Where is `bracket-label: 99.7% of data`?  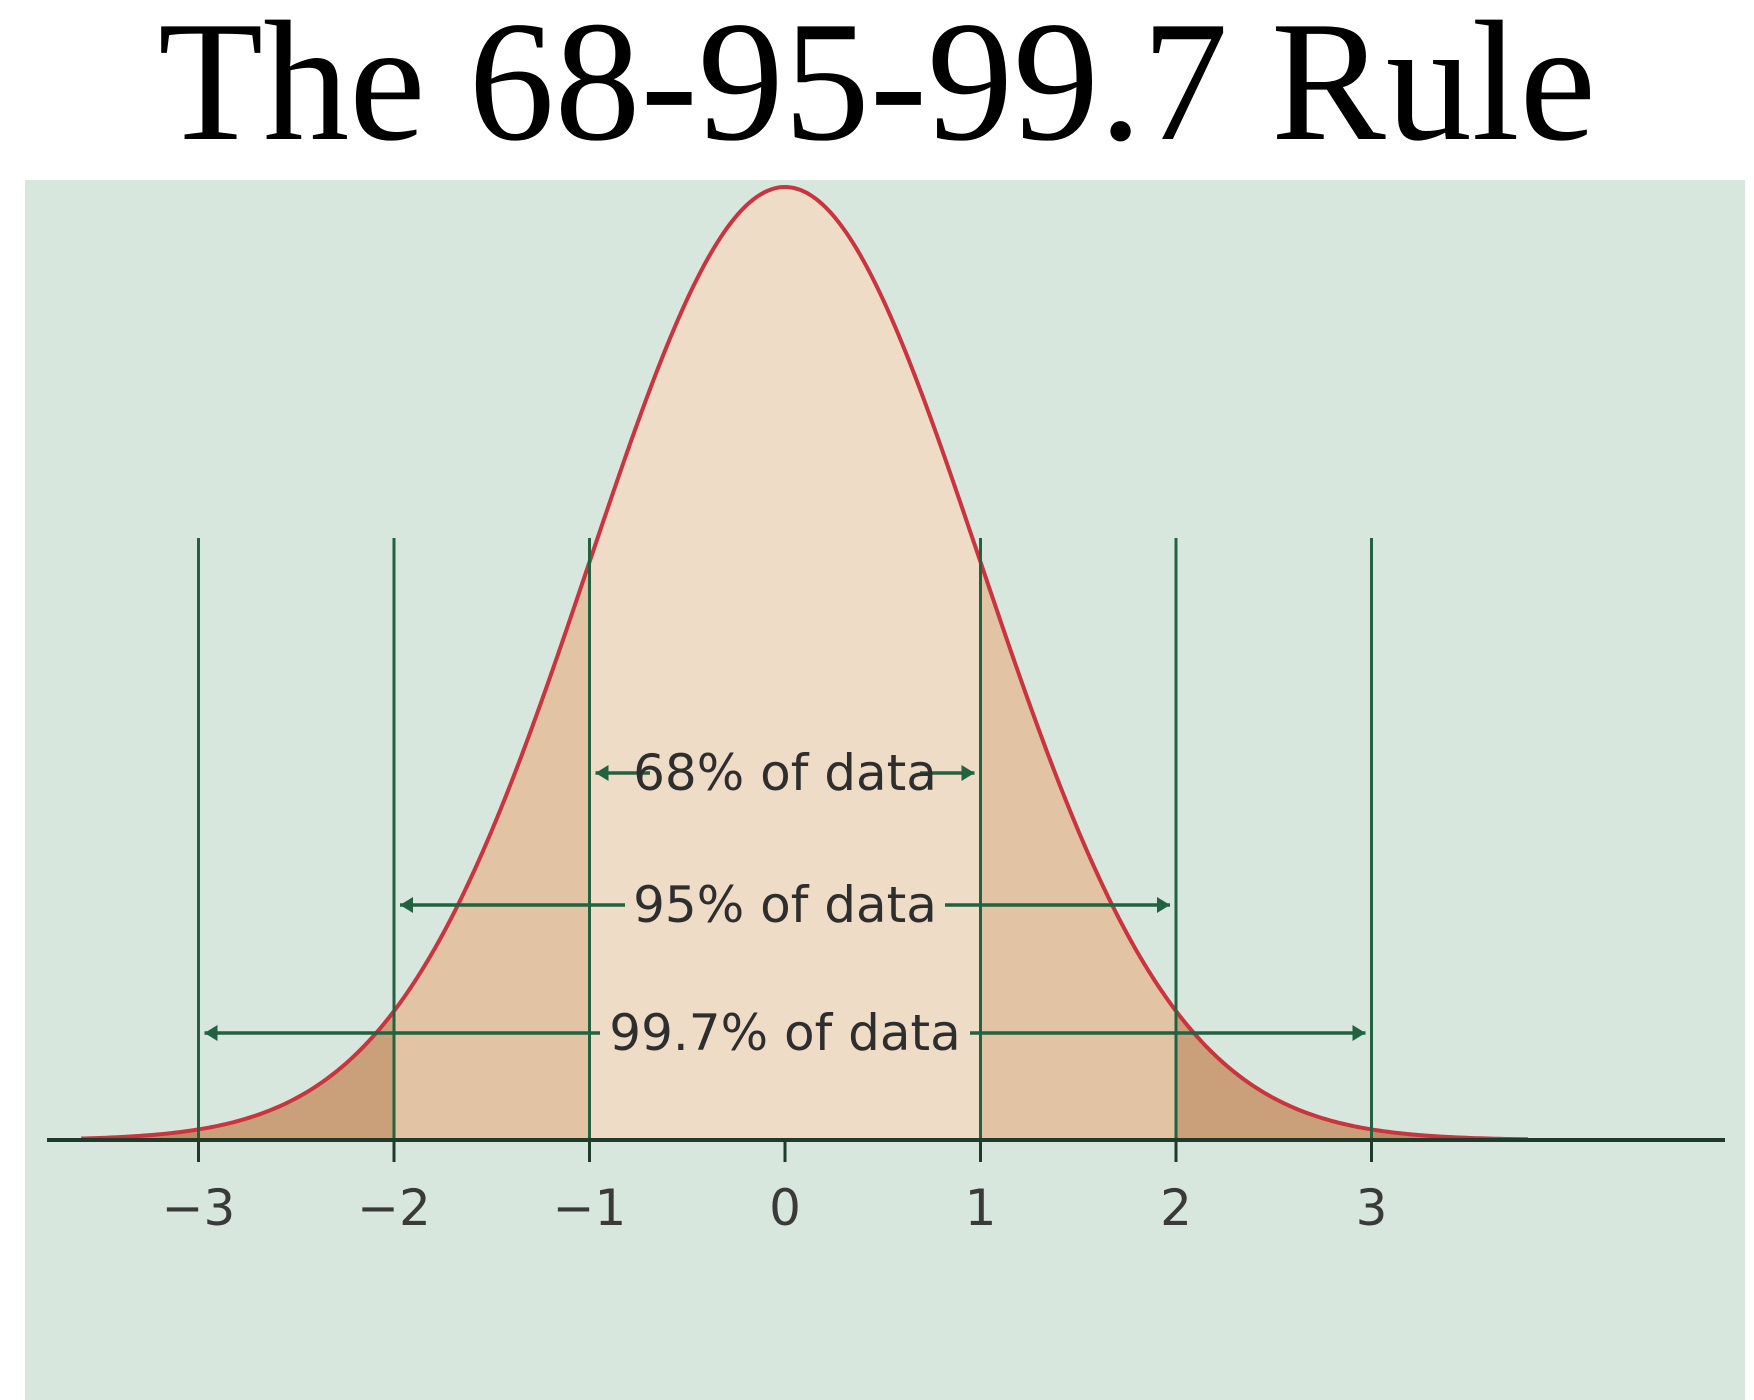 bracket-label: 99.7% of data is located at coordinates (784, 1033).